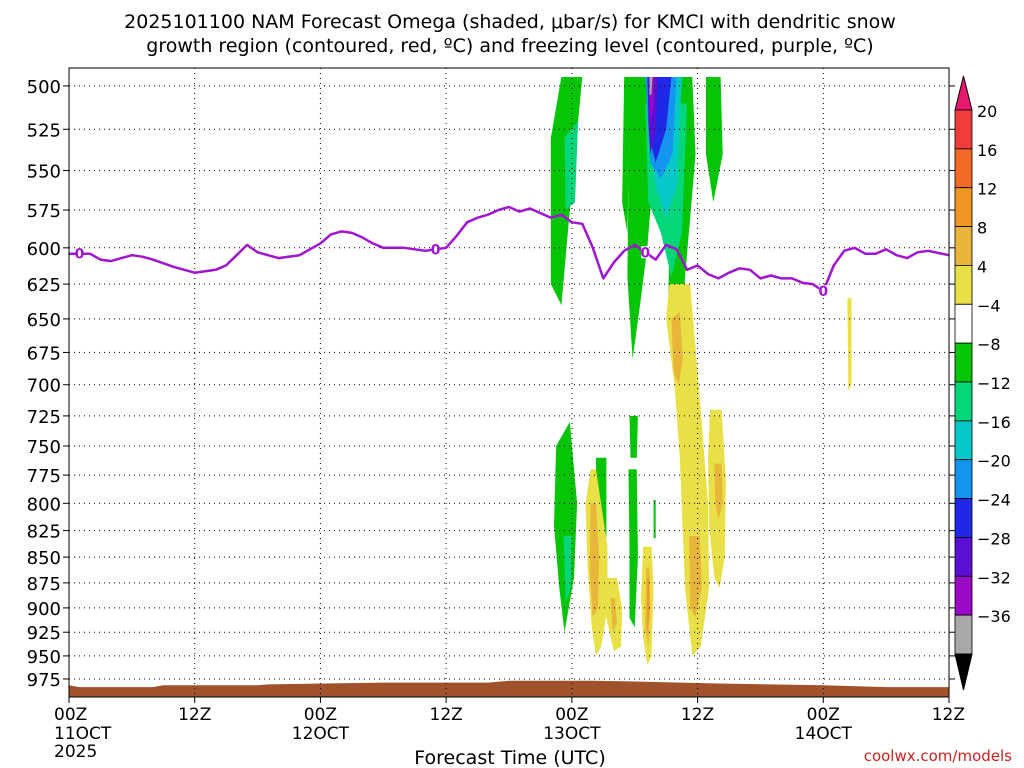 This screenshot has width=1024, height=768. I want to click on colorbar-label: 20, so click(987, 111).